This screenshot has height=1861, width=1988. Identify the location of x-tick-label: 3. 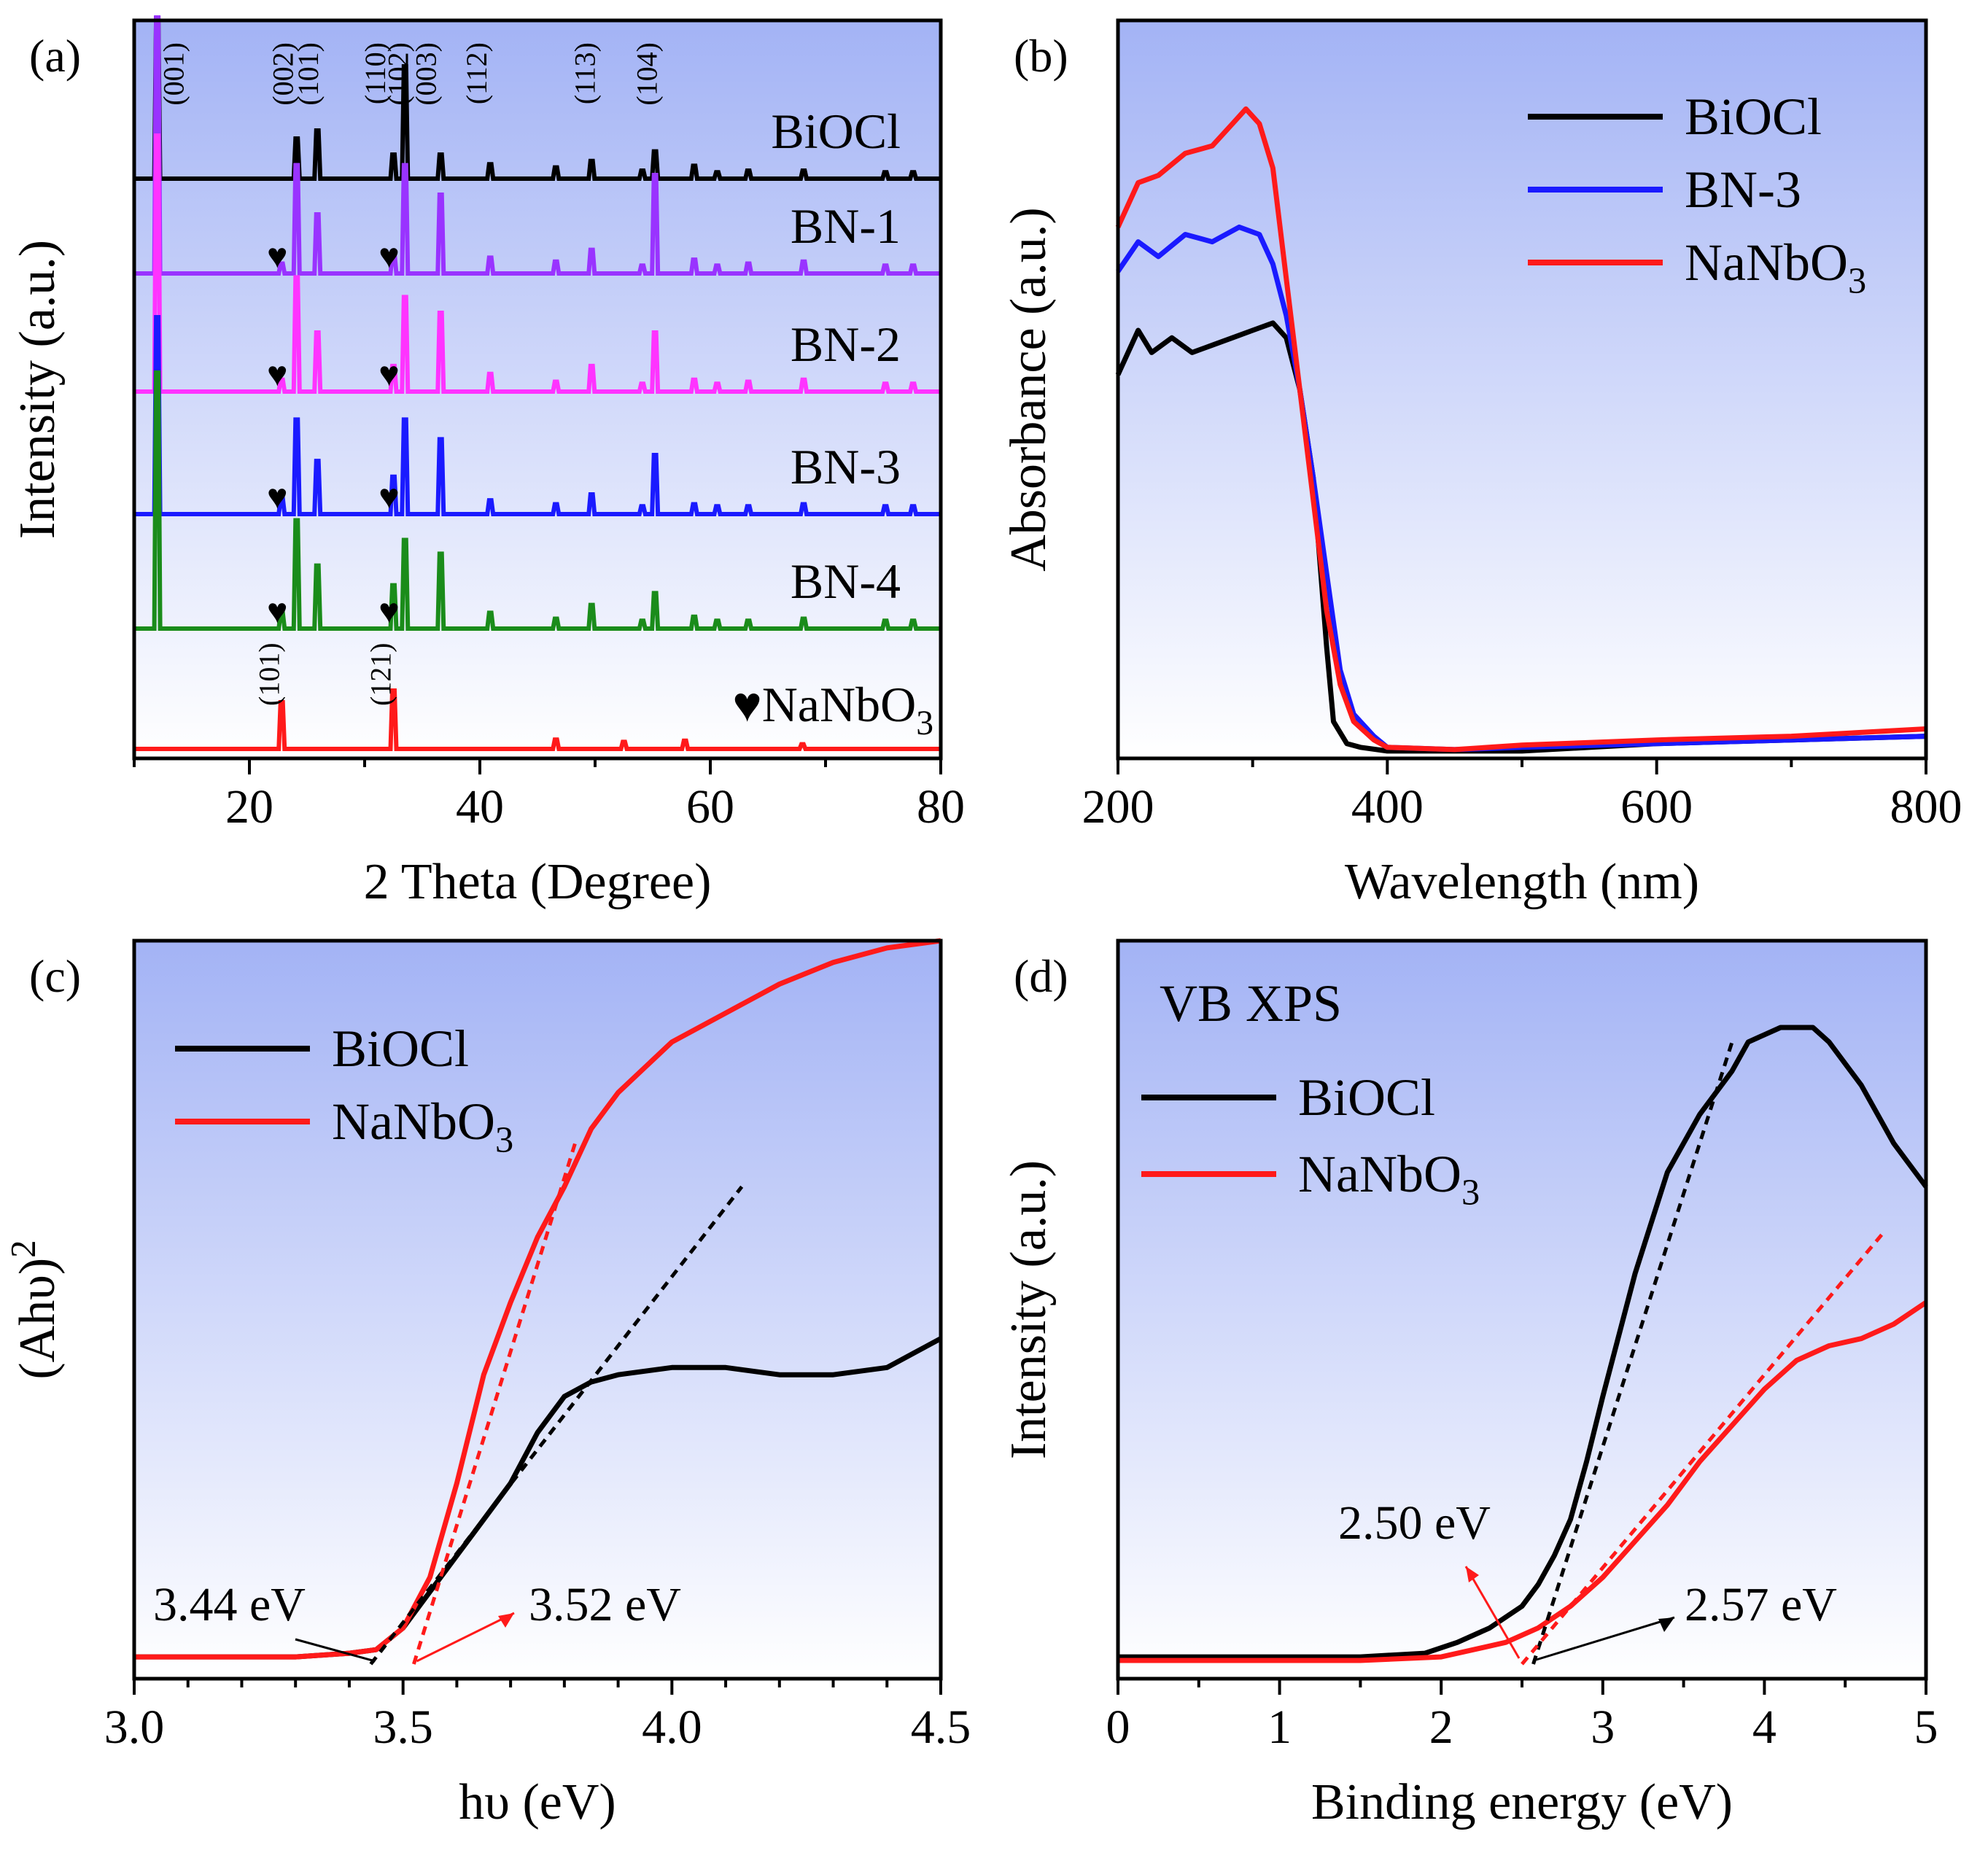
(1603, 1727).